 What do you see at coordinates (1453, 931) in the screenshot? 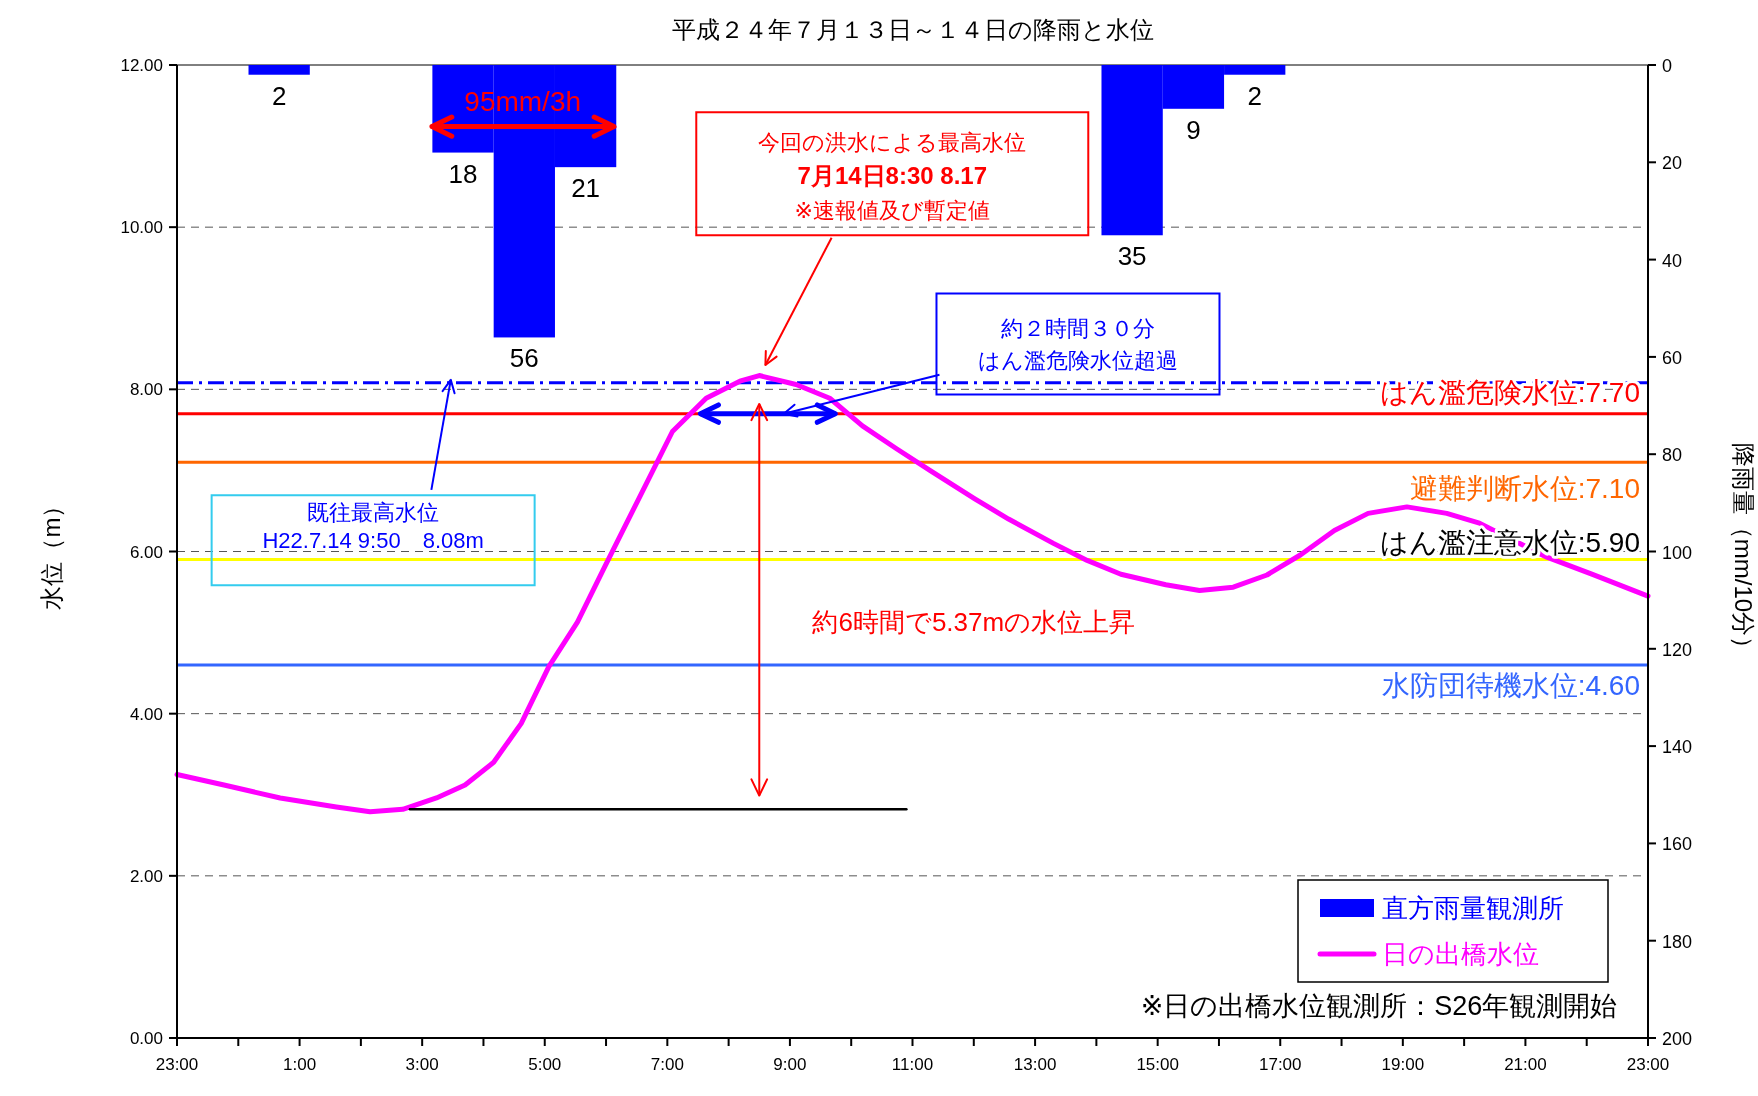
I see `legend: 直方雨量観測所 日の出橋水位` at bounding box center [1453, 931].